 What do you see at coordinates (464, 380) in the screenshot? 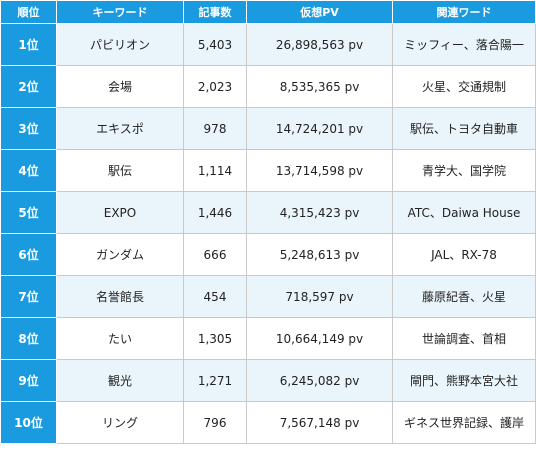
I see `related-cell: 閘門、熊野本宮大社` at bounding box center [464, 380].